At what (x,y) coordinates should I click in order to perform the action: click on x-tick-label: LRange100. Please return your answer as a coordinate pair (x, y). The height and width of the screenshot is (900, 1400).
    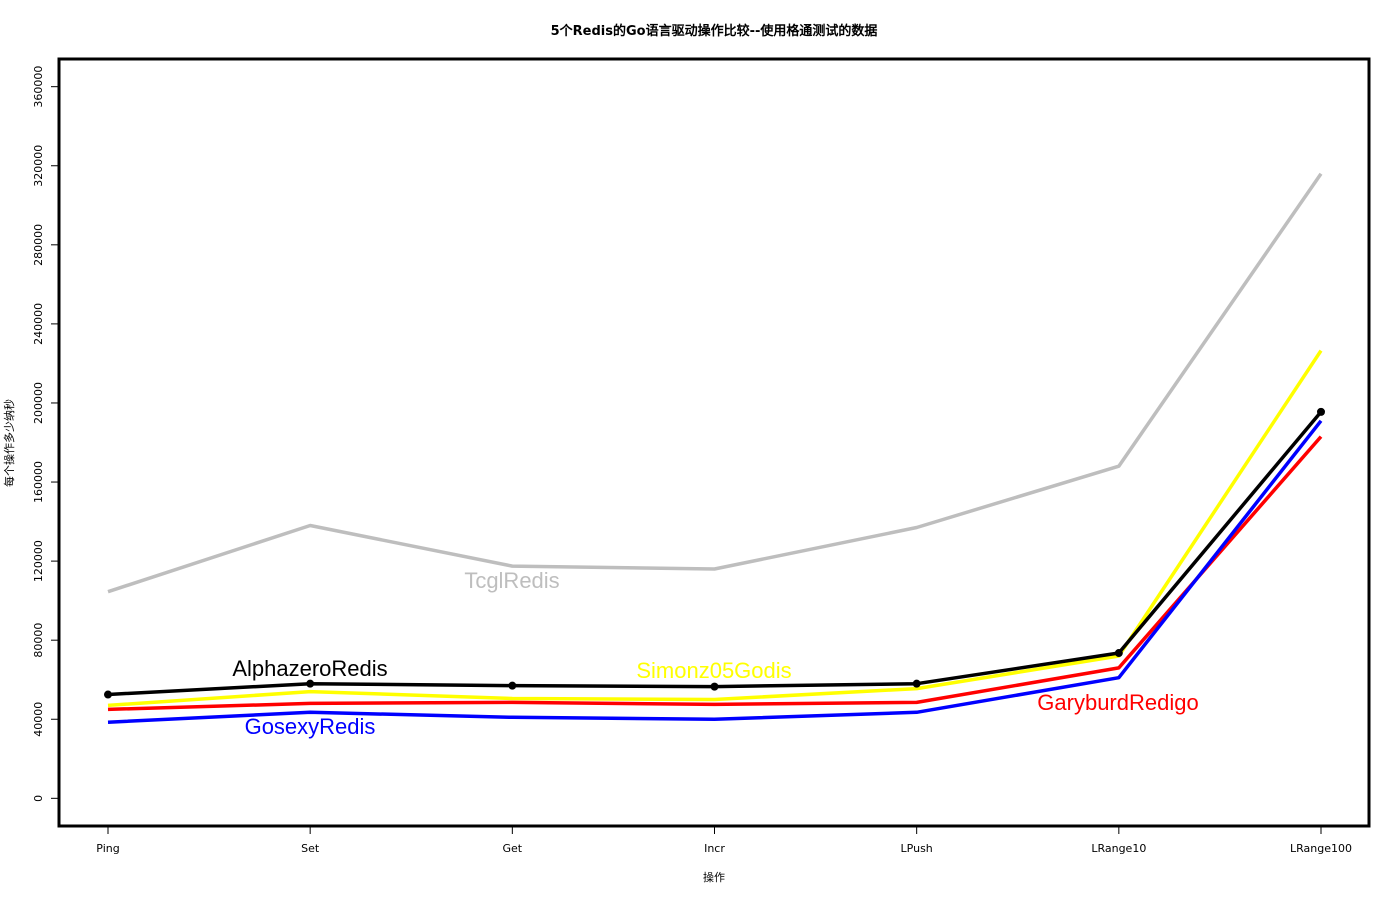
    Looking at the image, I should click on (1321, 848).